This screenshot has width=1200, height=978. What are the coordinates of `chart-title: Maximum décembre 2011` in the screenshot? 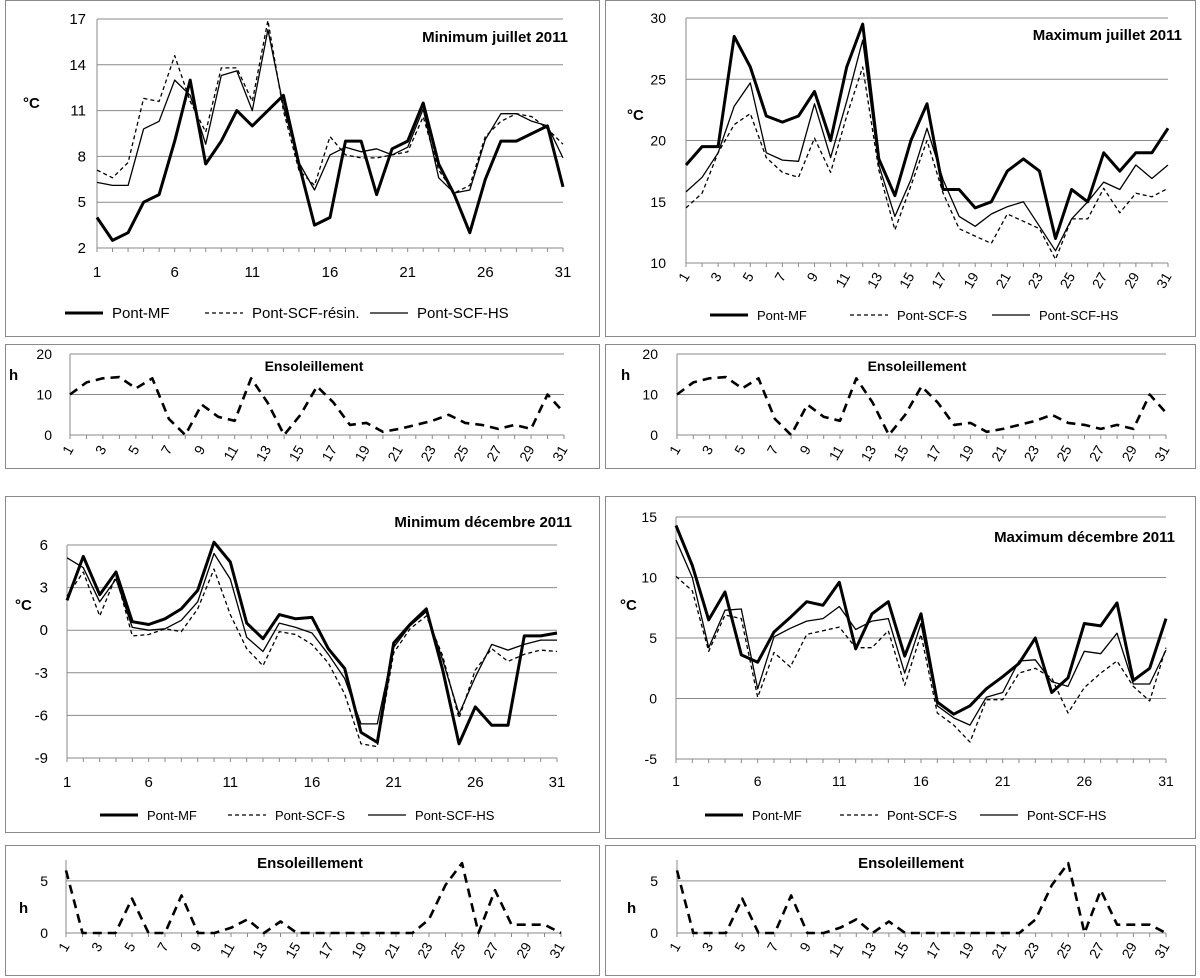 It's located at (1084, 537).